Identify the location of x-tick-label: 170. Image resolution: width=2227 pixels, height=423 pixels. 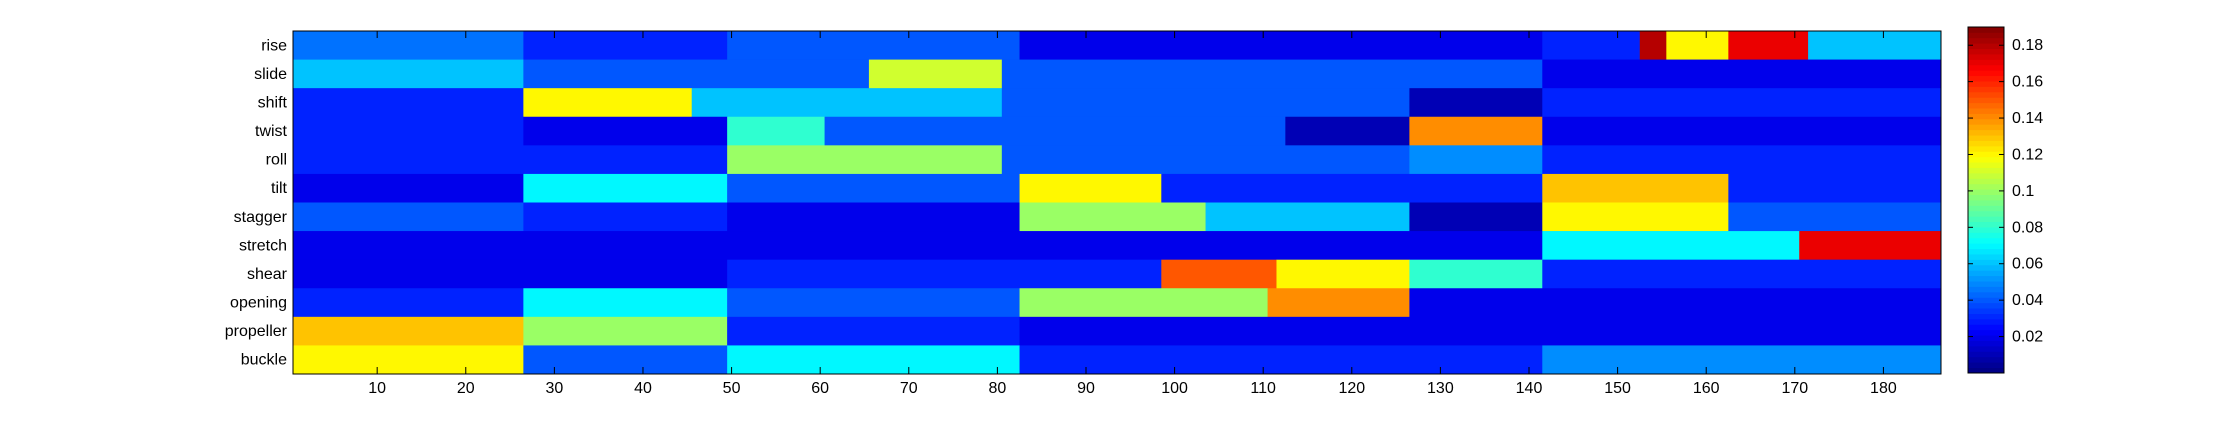
(1794, 388).